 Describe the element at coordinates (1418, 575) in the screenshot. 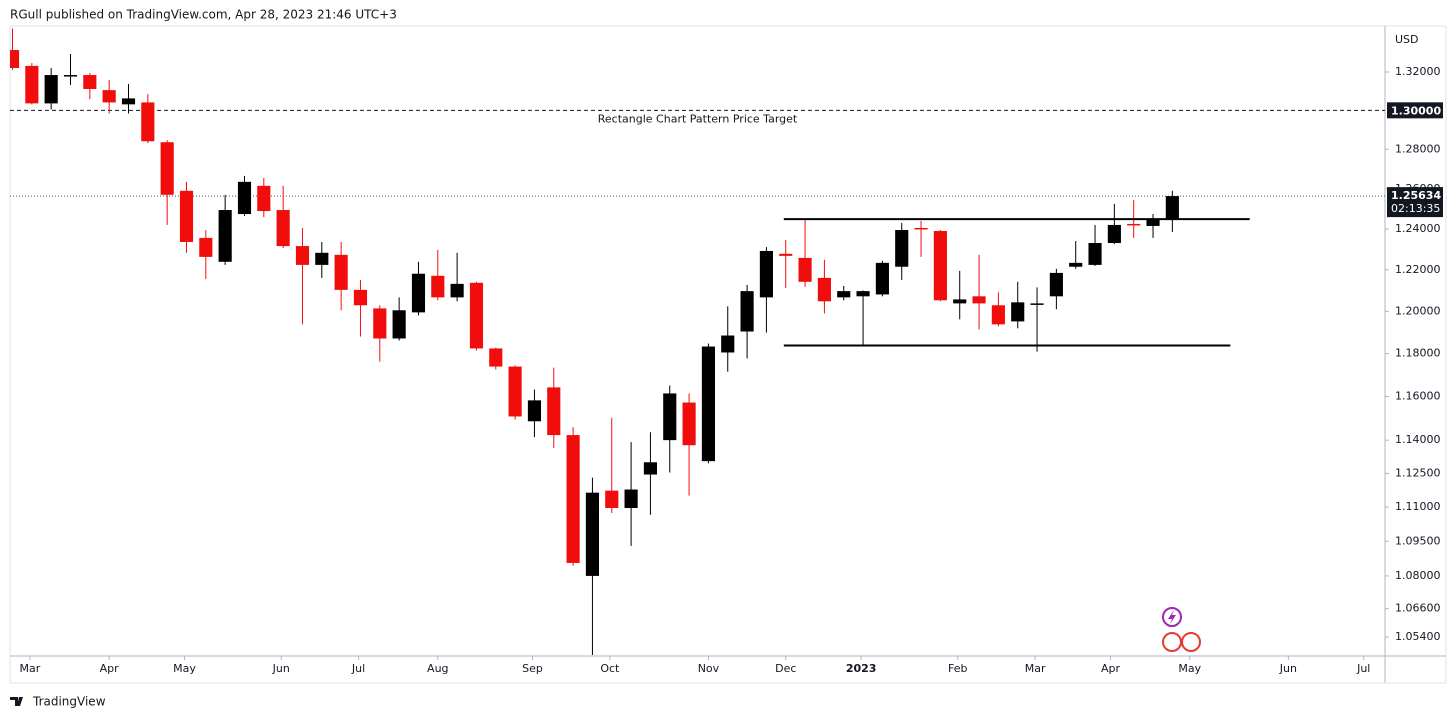

I see `y-tick-label: 1.08000` at that location.